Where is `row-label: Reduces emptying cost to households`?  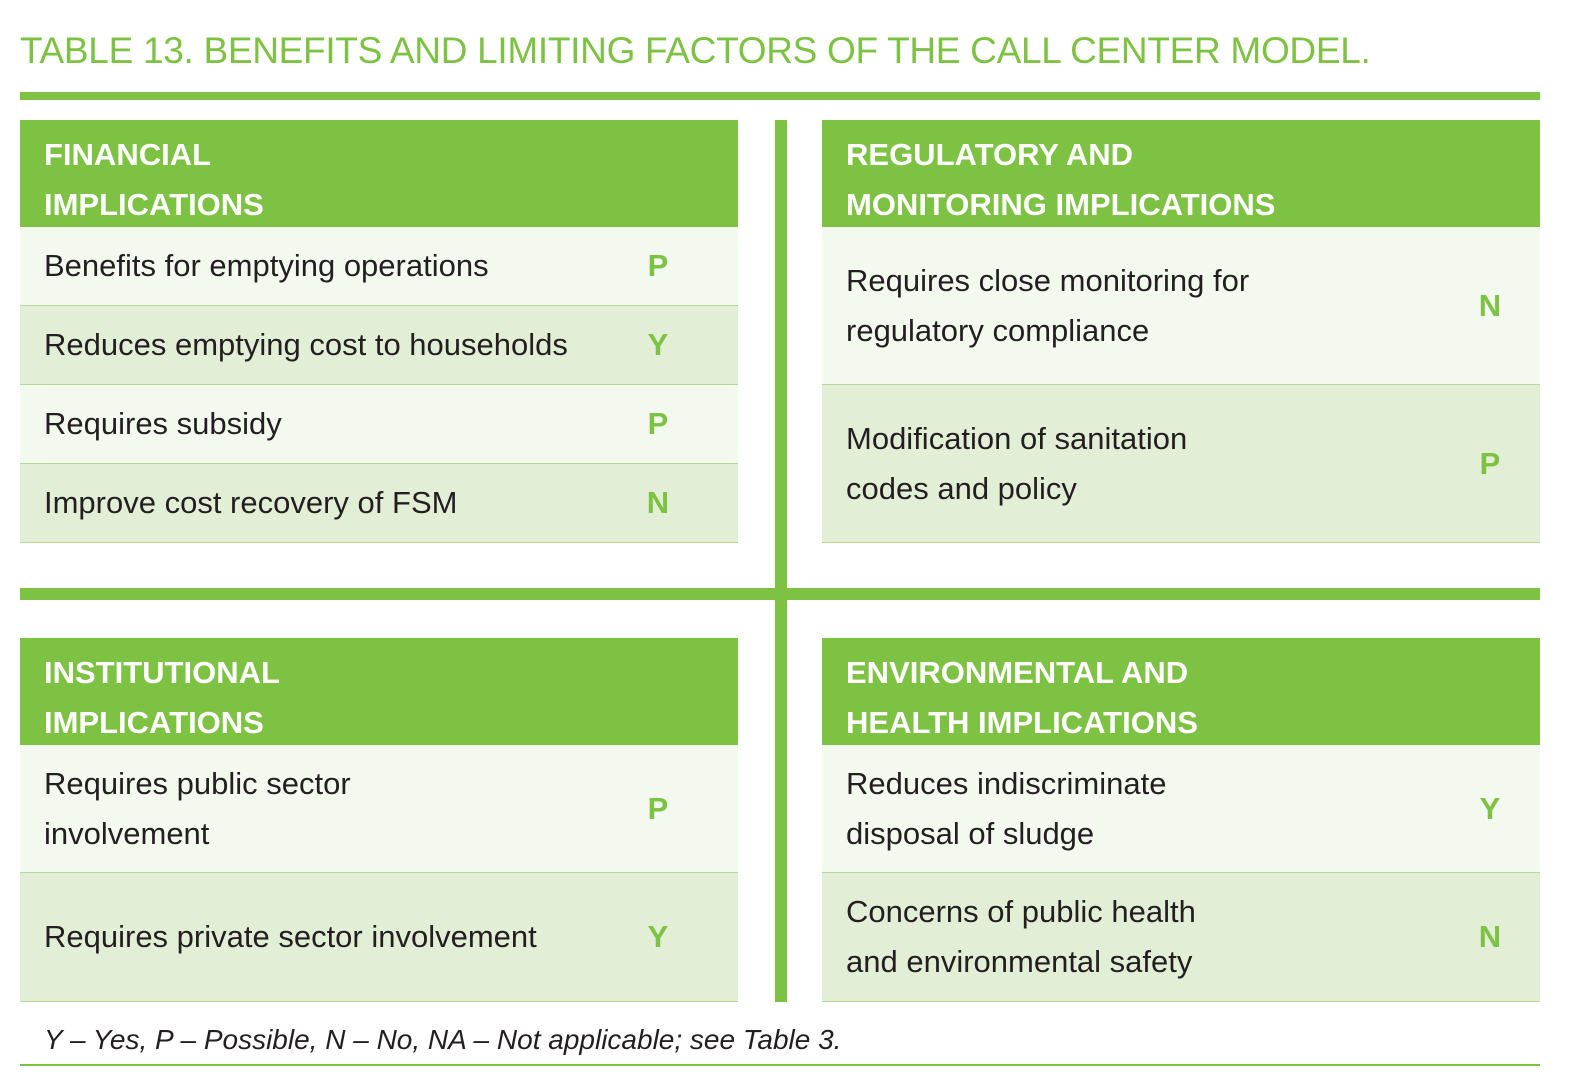
row-label: Reduces emptying cost to households is located at coordinates (294, 345).